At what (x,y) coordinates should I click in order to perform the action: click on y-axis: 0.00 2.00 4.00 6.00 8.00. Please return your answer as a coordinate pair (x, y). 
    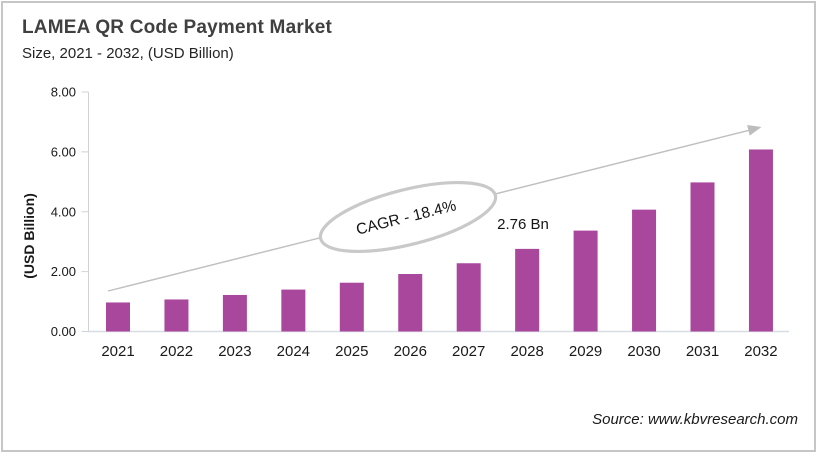
    Looking at the image, I should click on (70, 212).